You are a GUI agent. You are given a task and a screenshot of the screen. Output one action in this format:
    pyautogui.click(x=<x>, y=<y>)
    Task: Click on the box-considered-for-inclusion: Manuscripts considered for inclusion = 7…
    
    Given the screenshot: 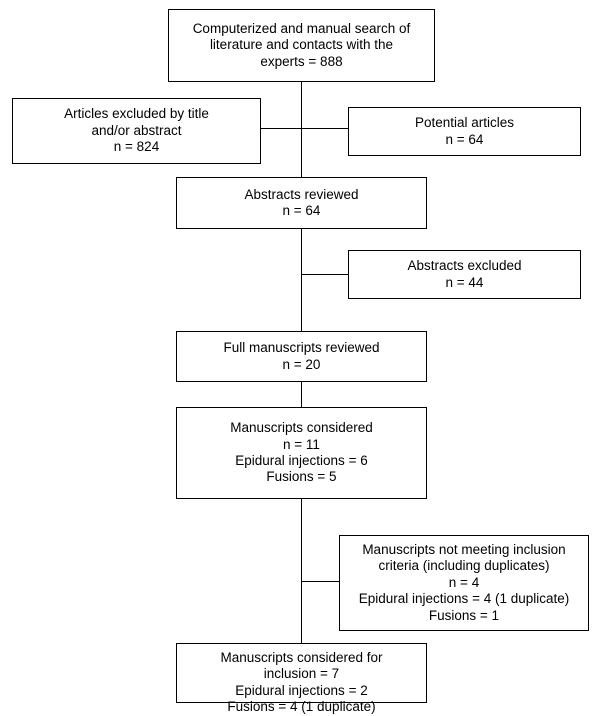 What is the action you would take?
    pyautogui.click(x=301, y=678)
    